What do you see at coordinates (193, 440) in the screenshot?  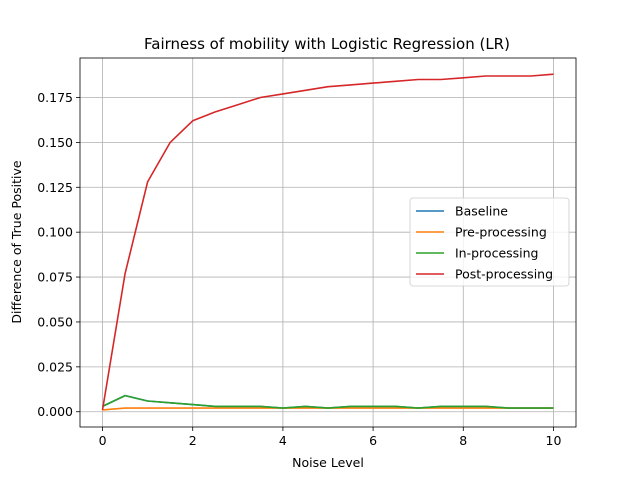 I see `x-tick-label: 2` at bounding box center [193, 440].